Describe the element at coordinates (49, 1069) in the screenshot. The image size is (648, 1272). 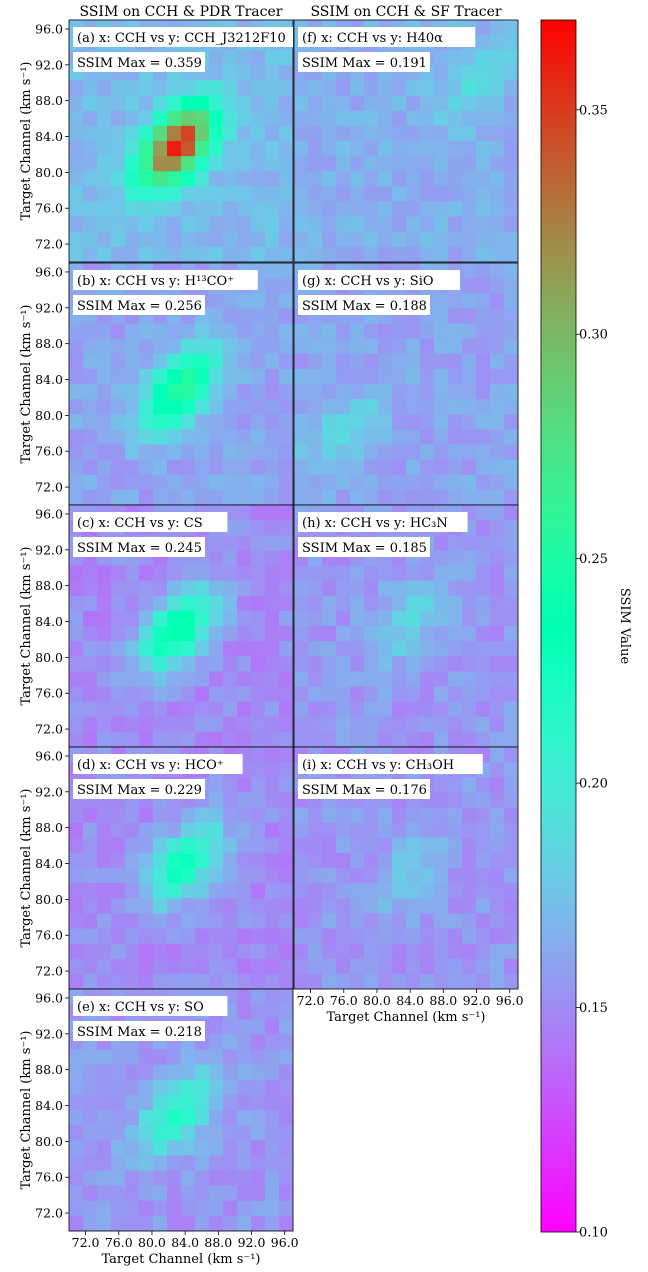
I see `y-tick-label: 88.0` at that location.